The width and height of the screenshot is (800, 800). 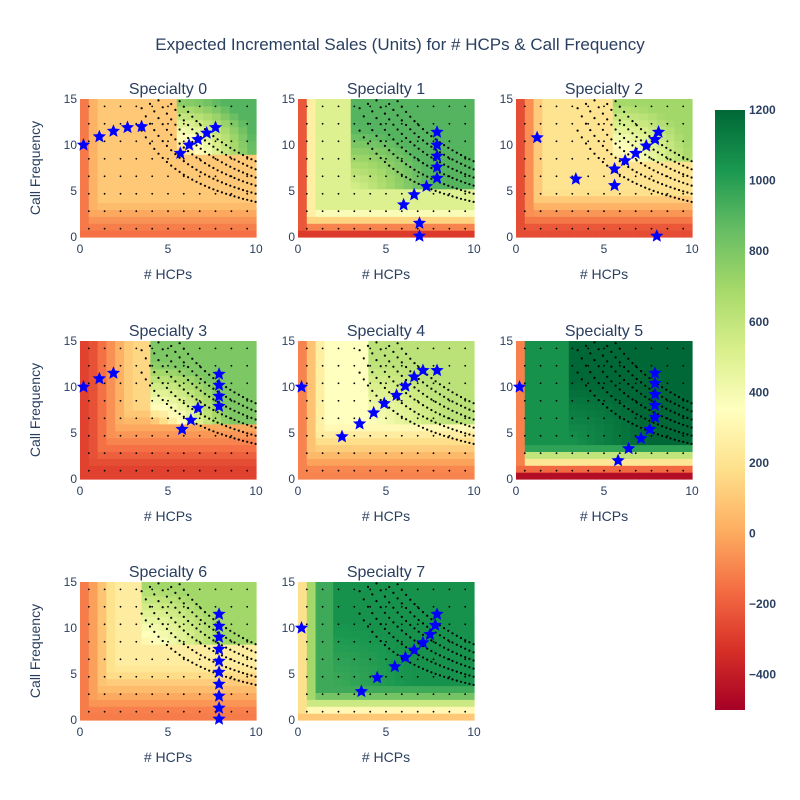 I want to click on y-tick-label: 15, so click(x=507, y=341).